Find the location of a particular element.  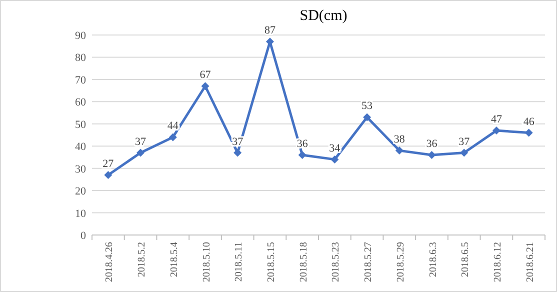

x-tick-label: 2018.5.18 is located at coordinates (304, 262).